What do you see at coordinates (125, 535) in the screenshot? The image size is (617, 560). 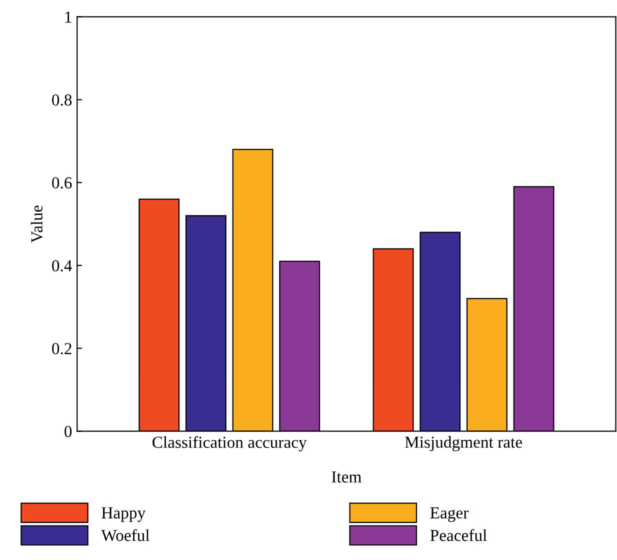 I see `legend-label: Woeful` at bounding box center [125, 535].